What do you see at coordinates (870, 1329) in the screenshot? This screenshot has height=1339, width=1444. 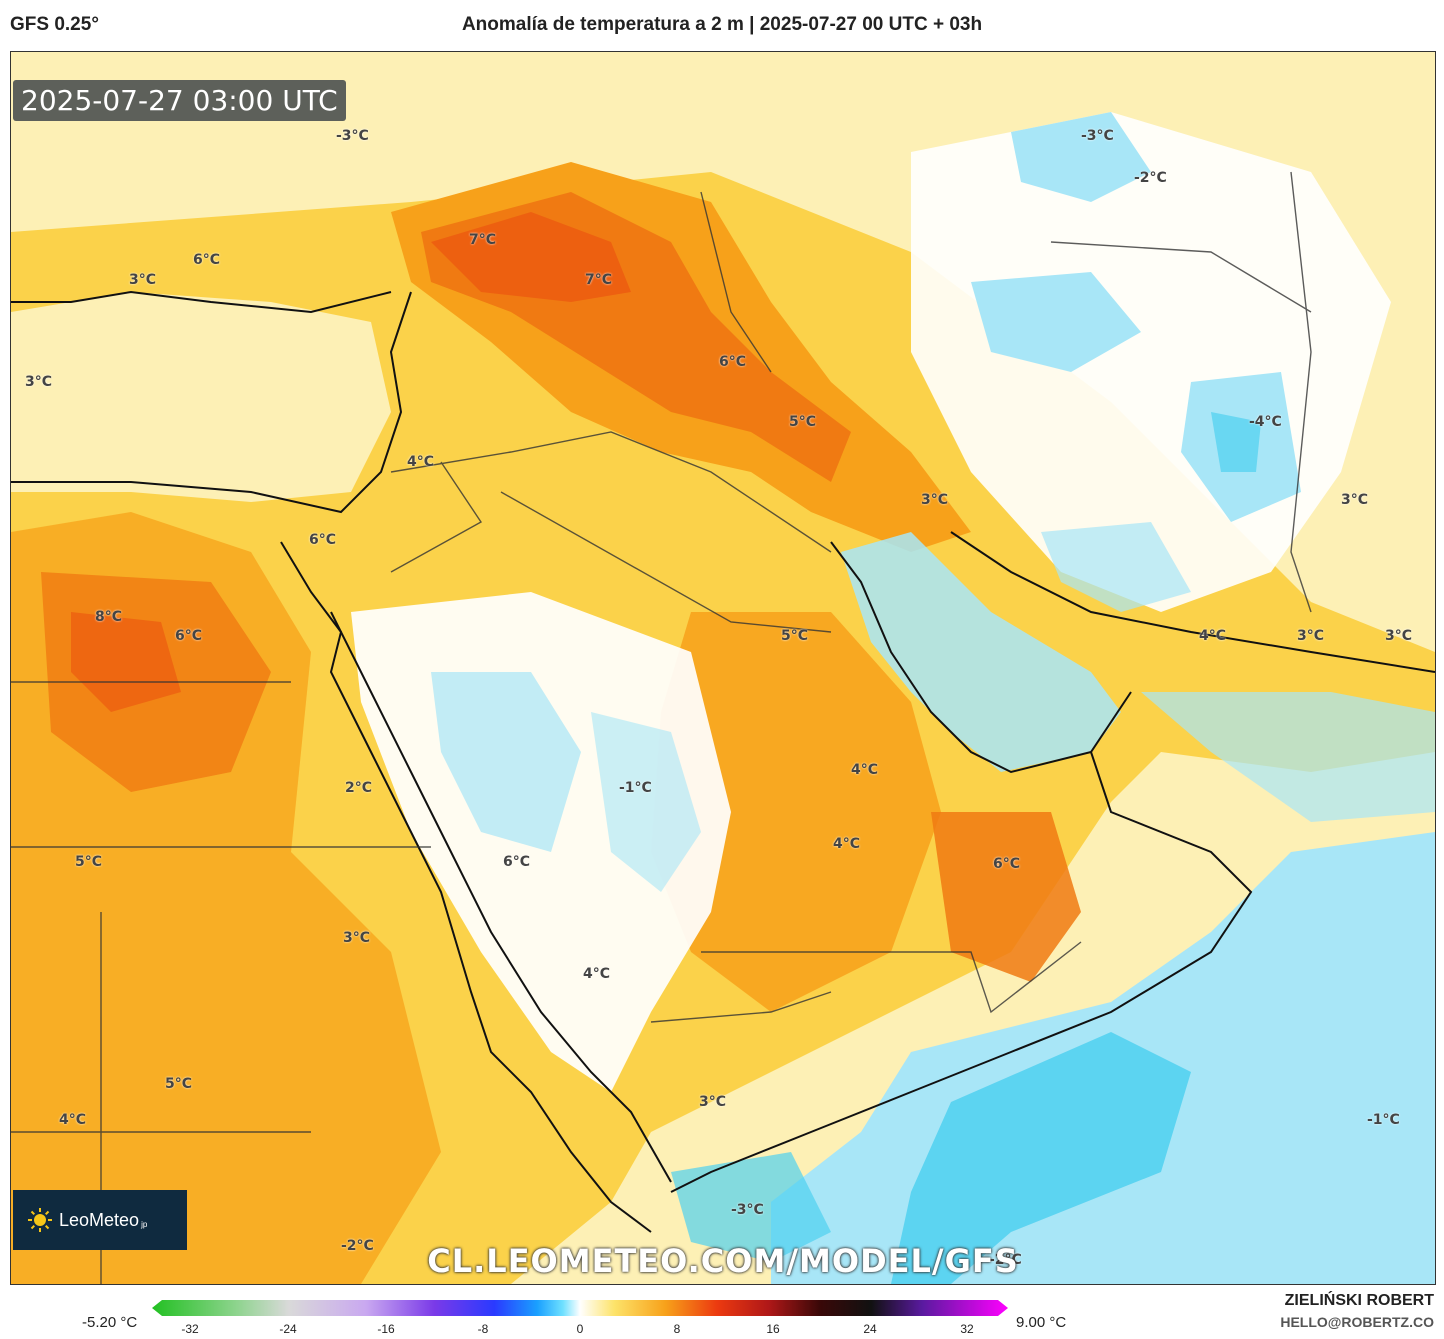 I see `colorbar-tick: 24` at bounding box center [870, 1329].